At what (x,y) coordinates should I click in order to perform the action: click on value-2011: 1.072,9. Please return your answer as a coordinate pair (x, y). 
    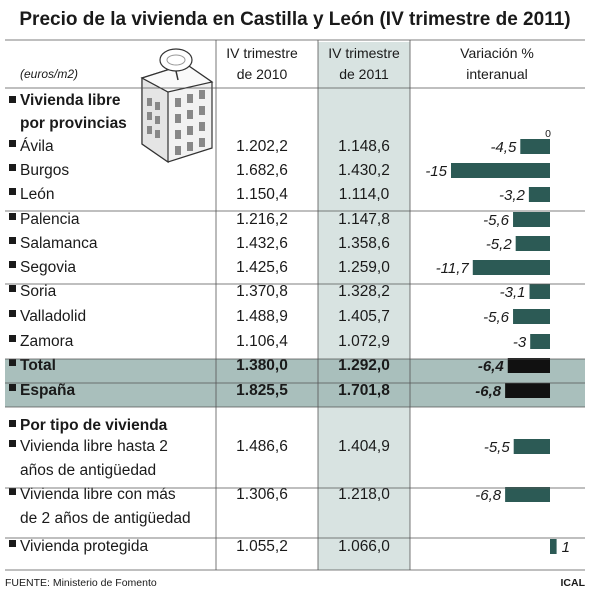
    Looking at the image, I should click on (364, 341).